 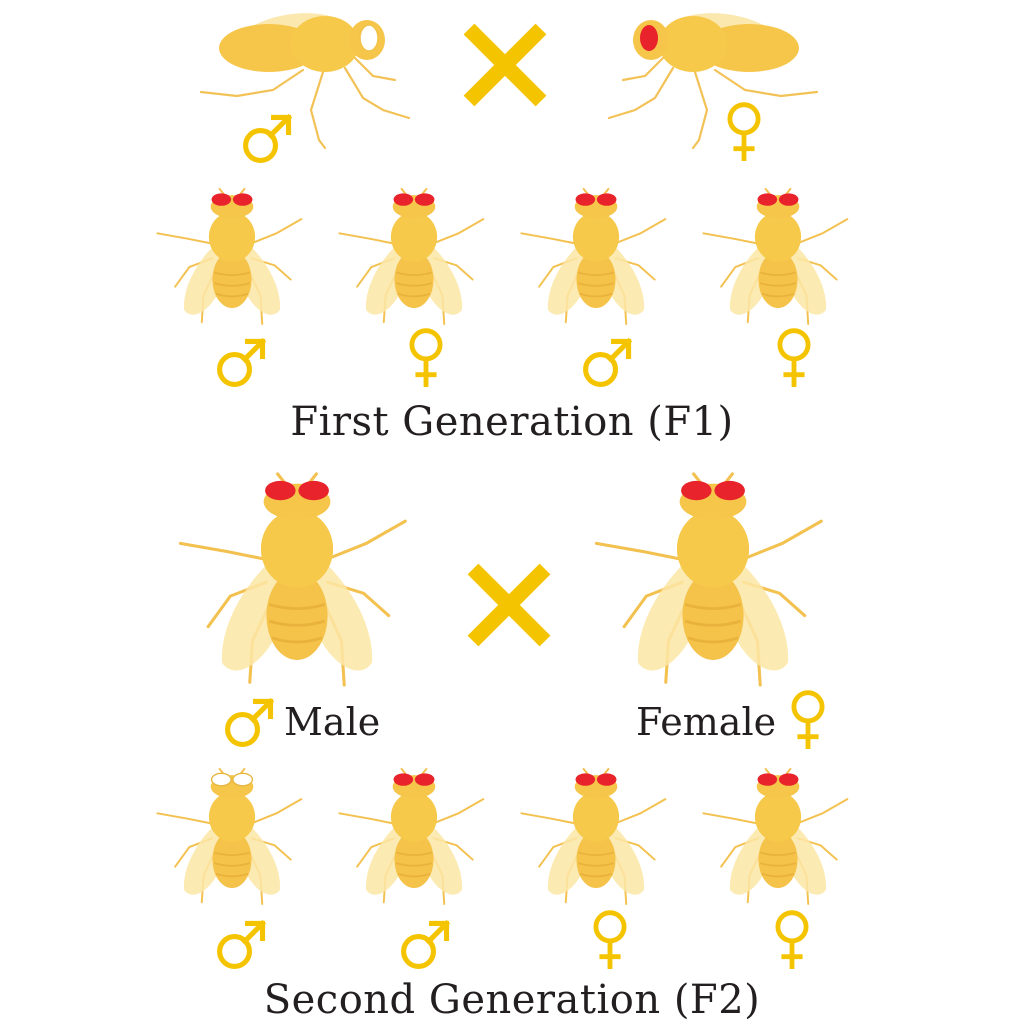 I want to click on parent-female-fly, so click(x=715, y=75).